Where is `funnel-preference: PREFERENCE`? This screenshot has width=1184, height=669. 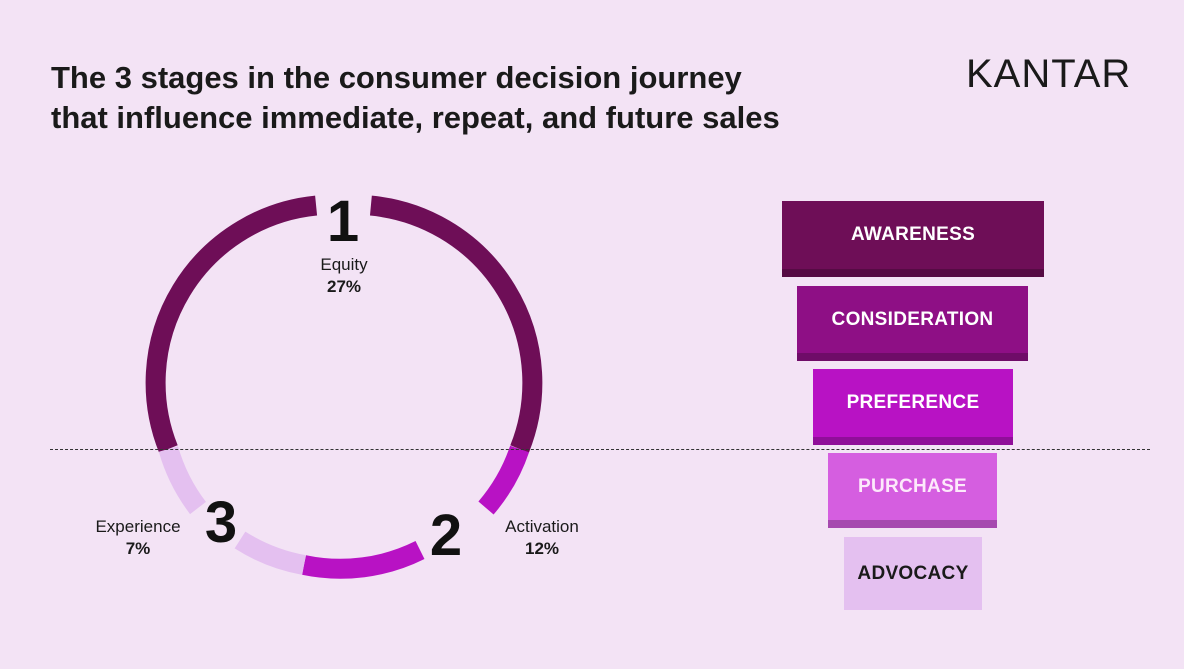
funnel-preference: PREFERENCE is located at coordinates (913, 407).